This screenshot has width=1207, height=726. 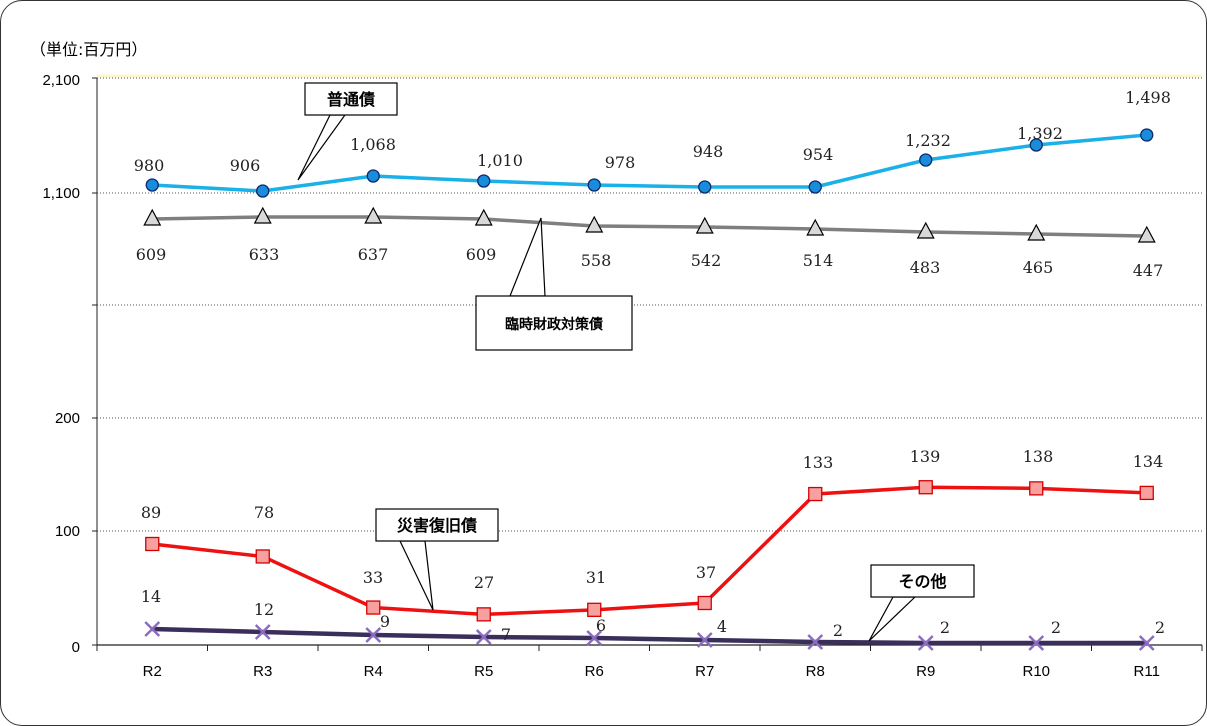 I want to click on callout-box-futsu, so click(x=351, y=99).